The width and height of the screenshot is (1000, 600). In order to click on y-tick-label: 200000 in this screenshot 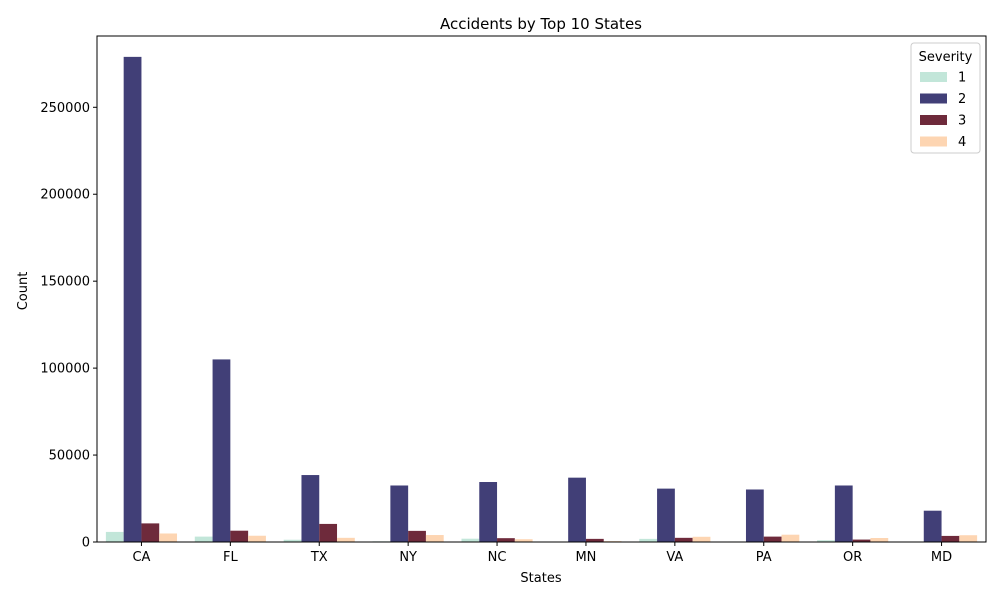, I will do `click(65, 195)`.